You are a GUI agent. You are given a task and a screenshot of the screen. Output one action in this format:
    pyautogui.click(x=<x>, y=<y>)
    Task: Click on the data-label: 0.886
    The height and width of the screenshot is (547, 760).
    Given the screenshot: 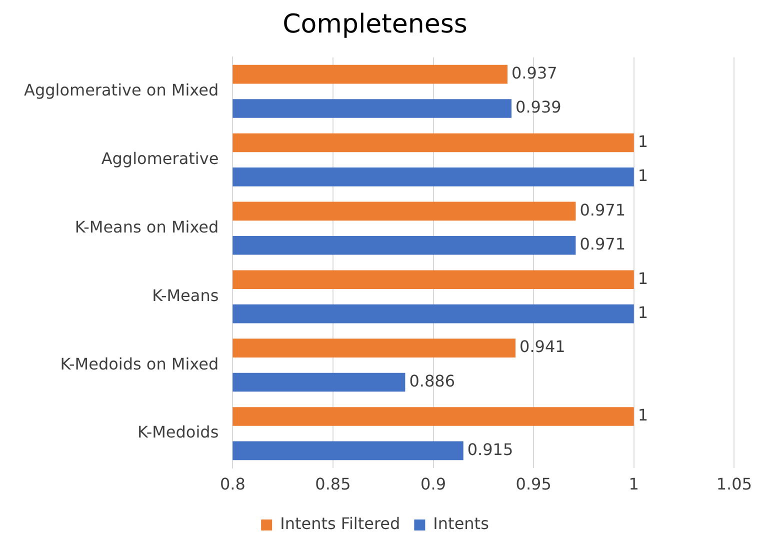 What is the action you would take?
    pyautogui.click(x=432, y=380)
    